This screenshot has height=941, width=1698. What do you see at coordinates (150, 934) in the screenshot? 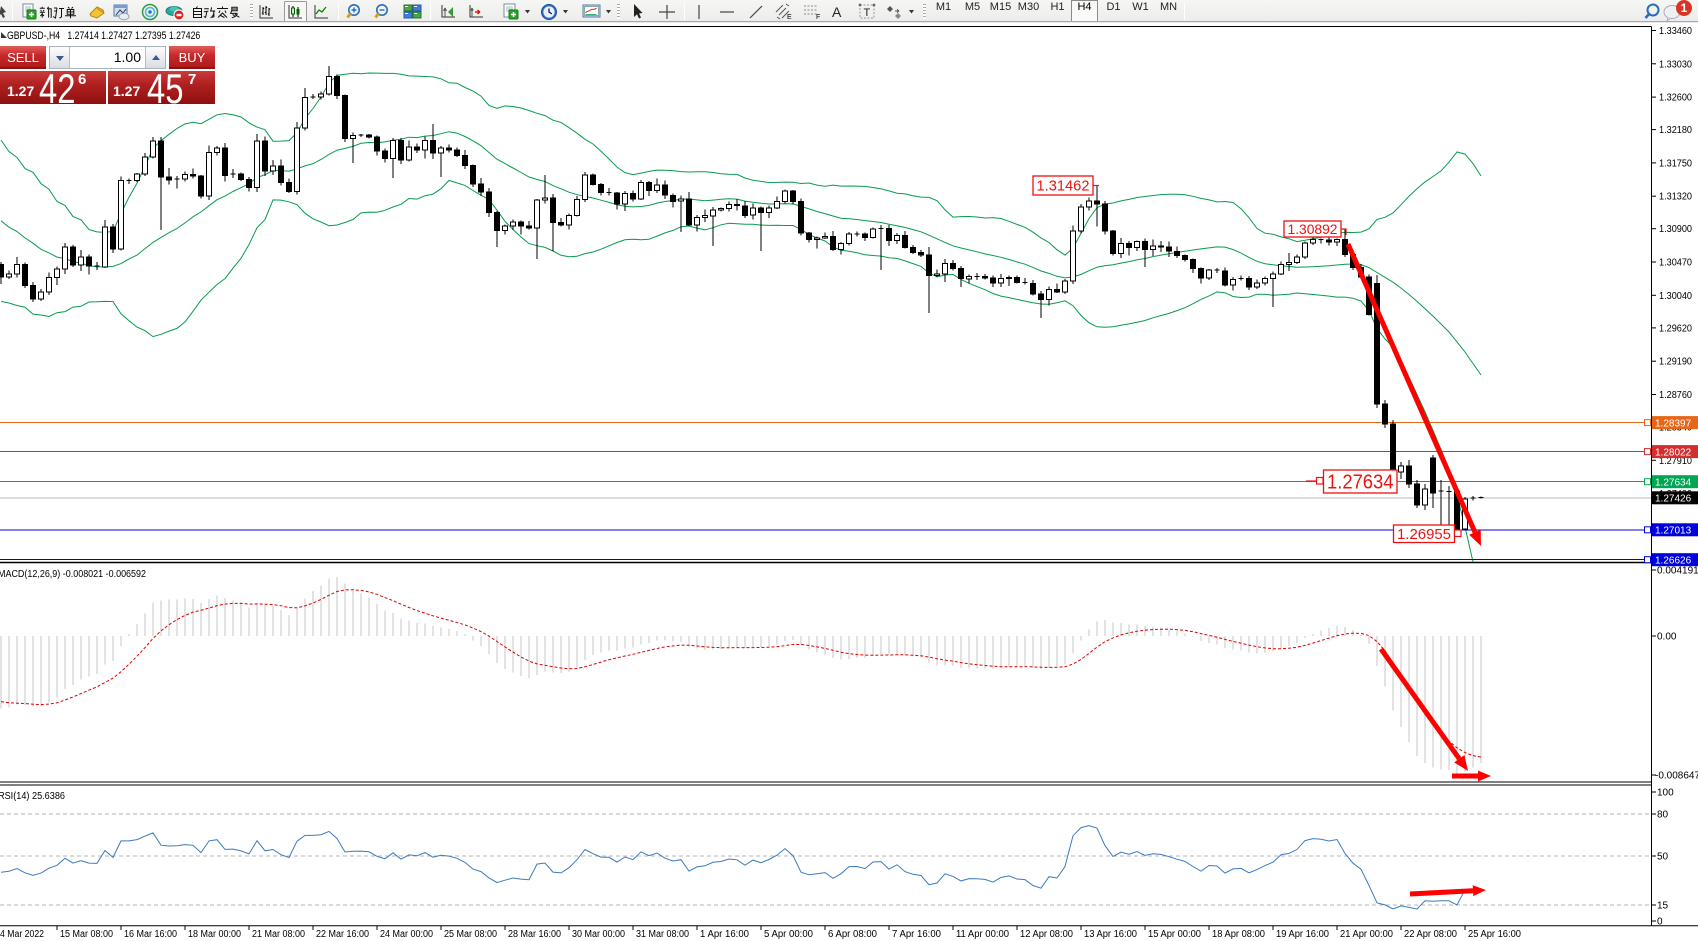
I see `svg-text: 16 Mar 16:00` at bounding box center [150, 934].